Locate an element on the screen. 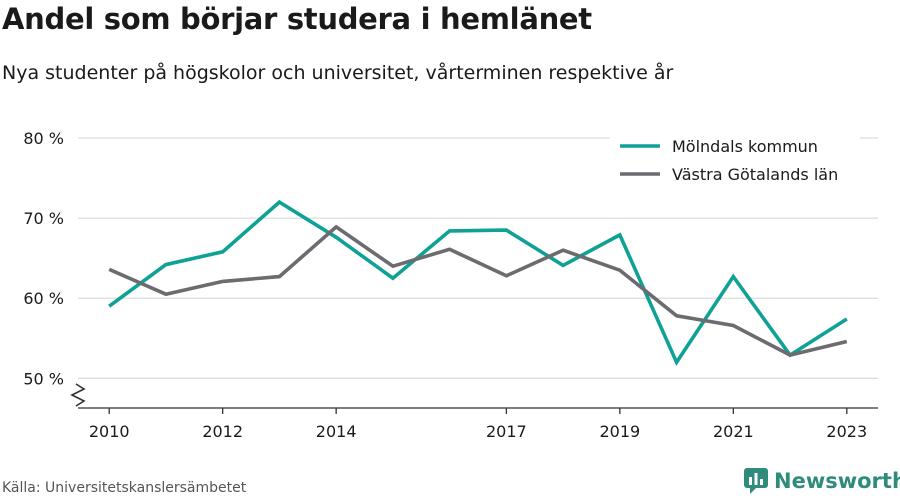 The image size is (900, 500). legend-item: Västra Götalands län is located at coordinates (735, 171).